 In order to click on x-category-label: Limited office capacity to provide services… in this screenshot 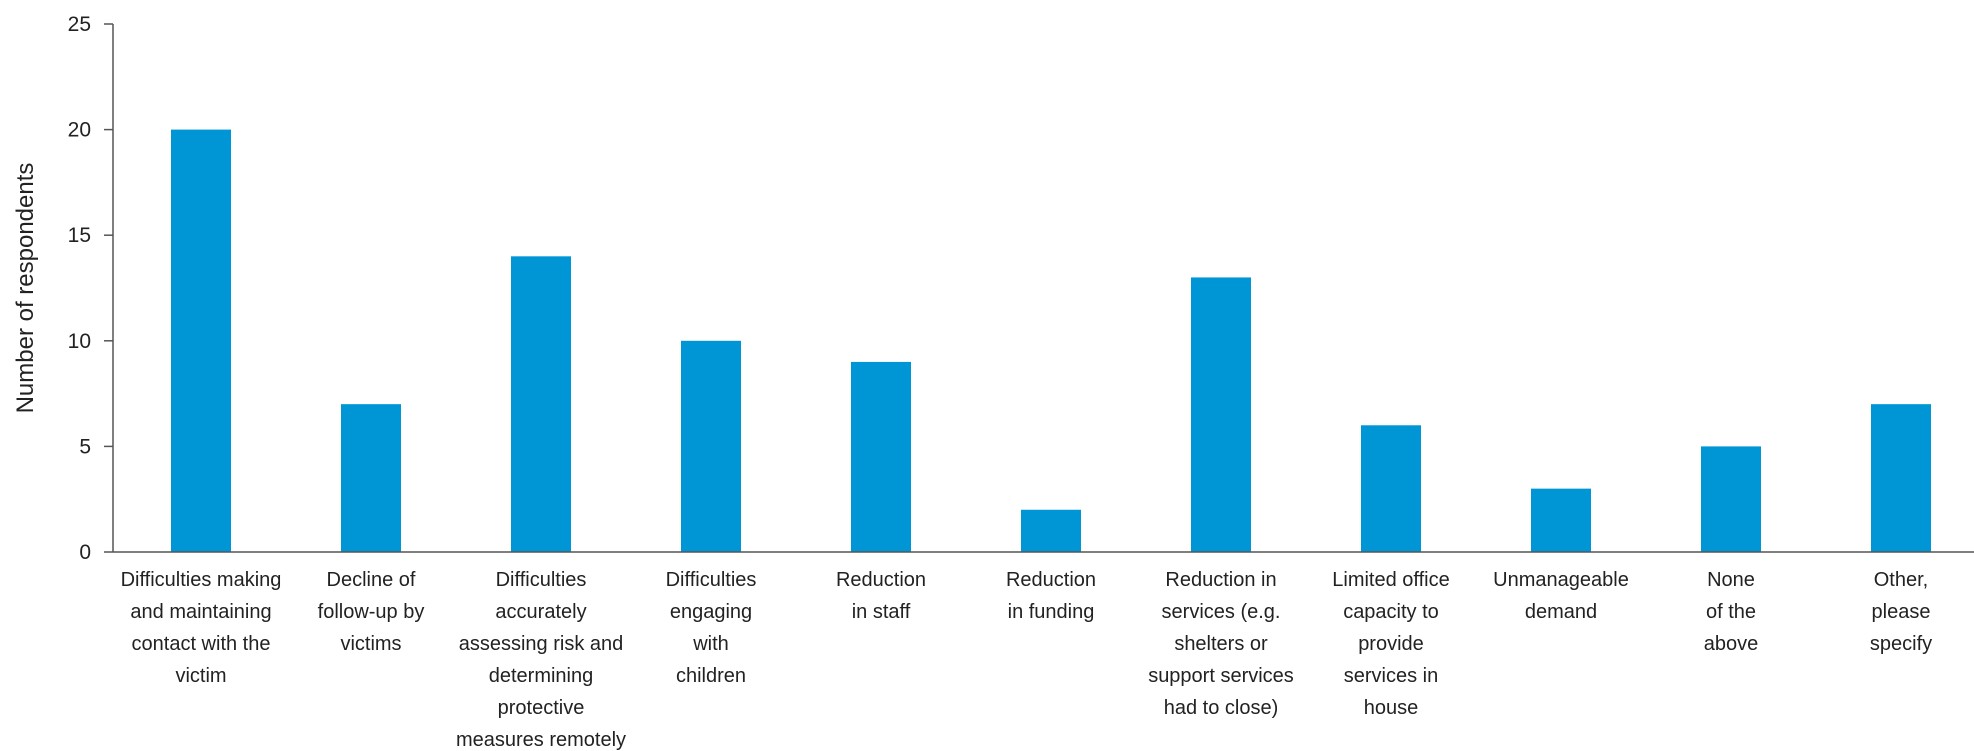, I will do `click(1390, 644)`.